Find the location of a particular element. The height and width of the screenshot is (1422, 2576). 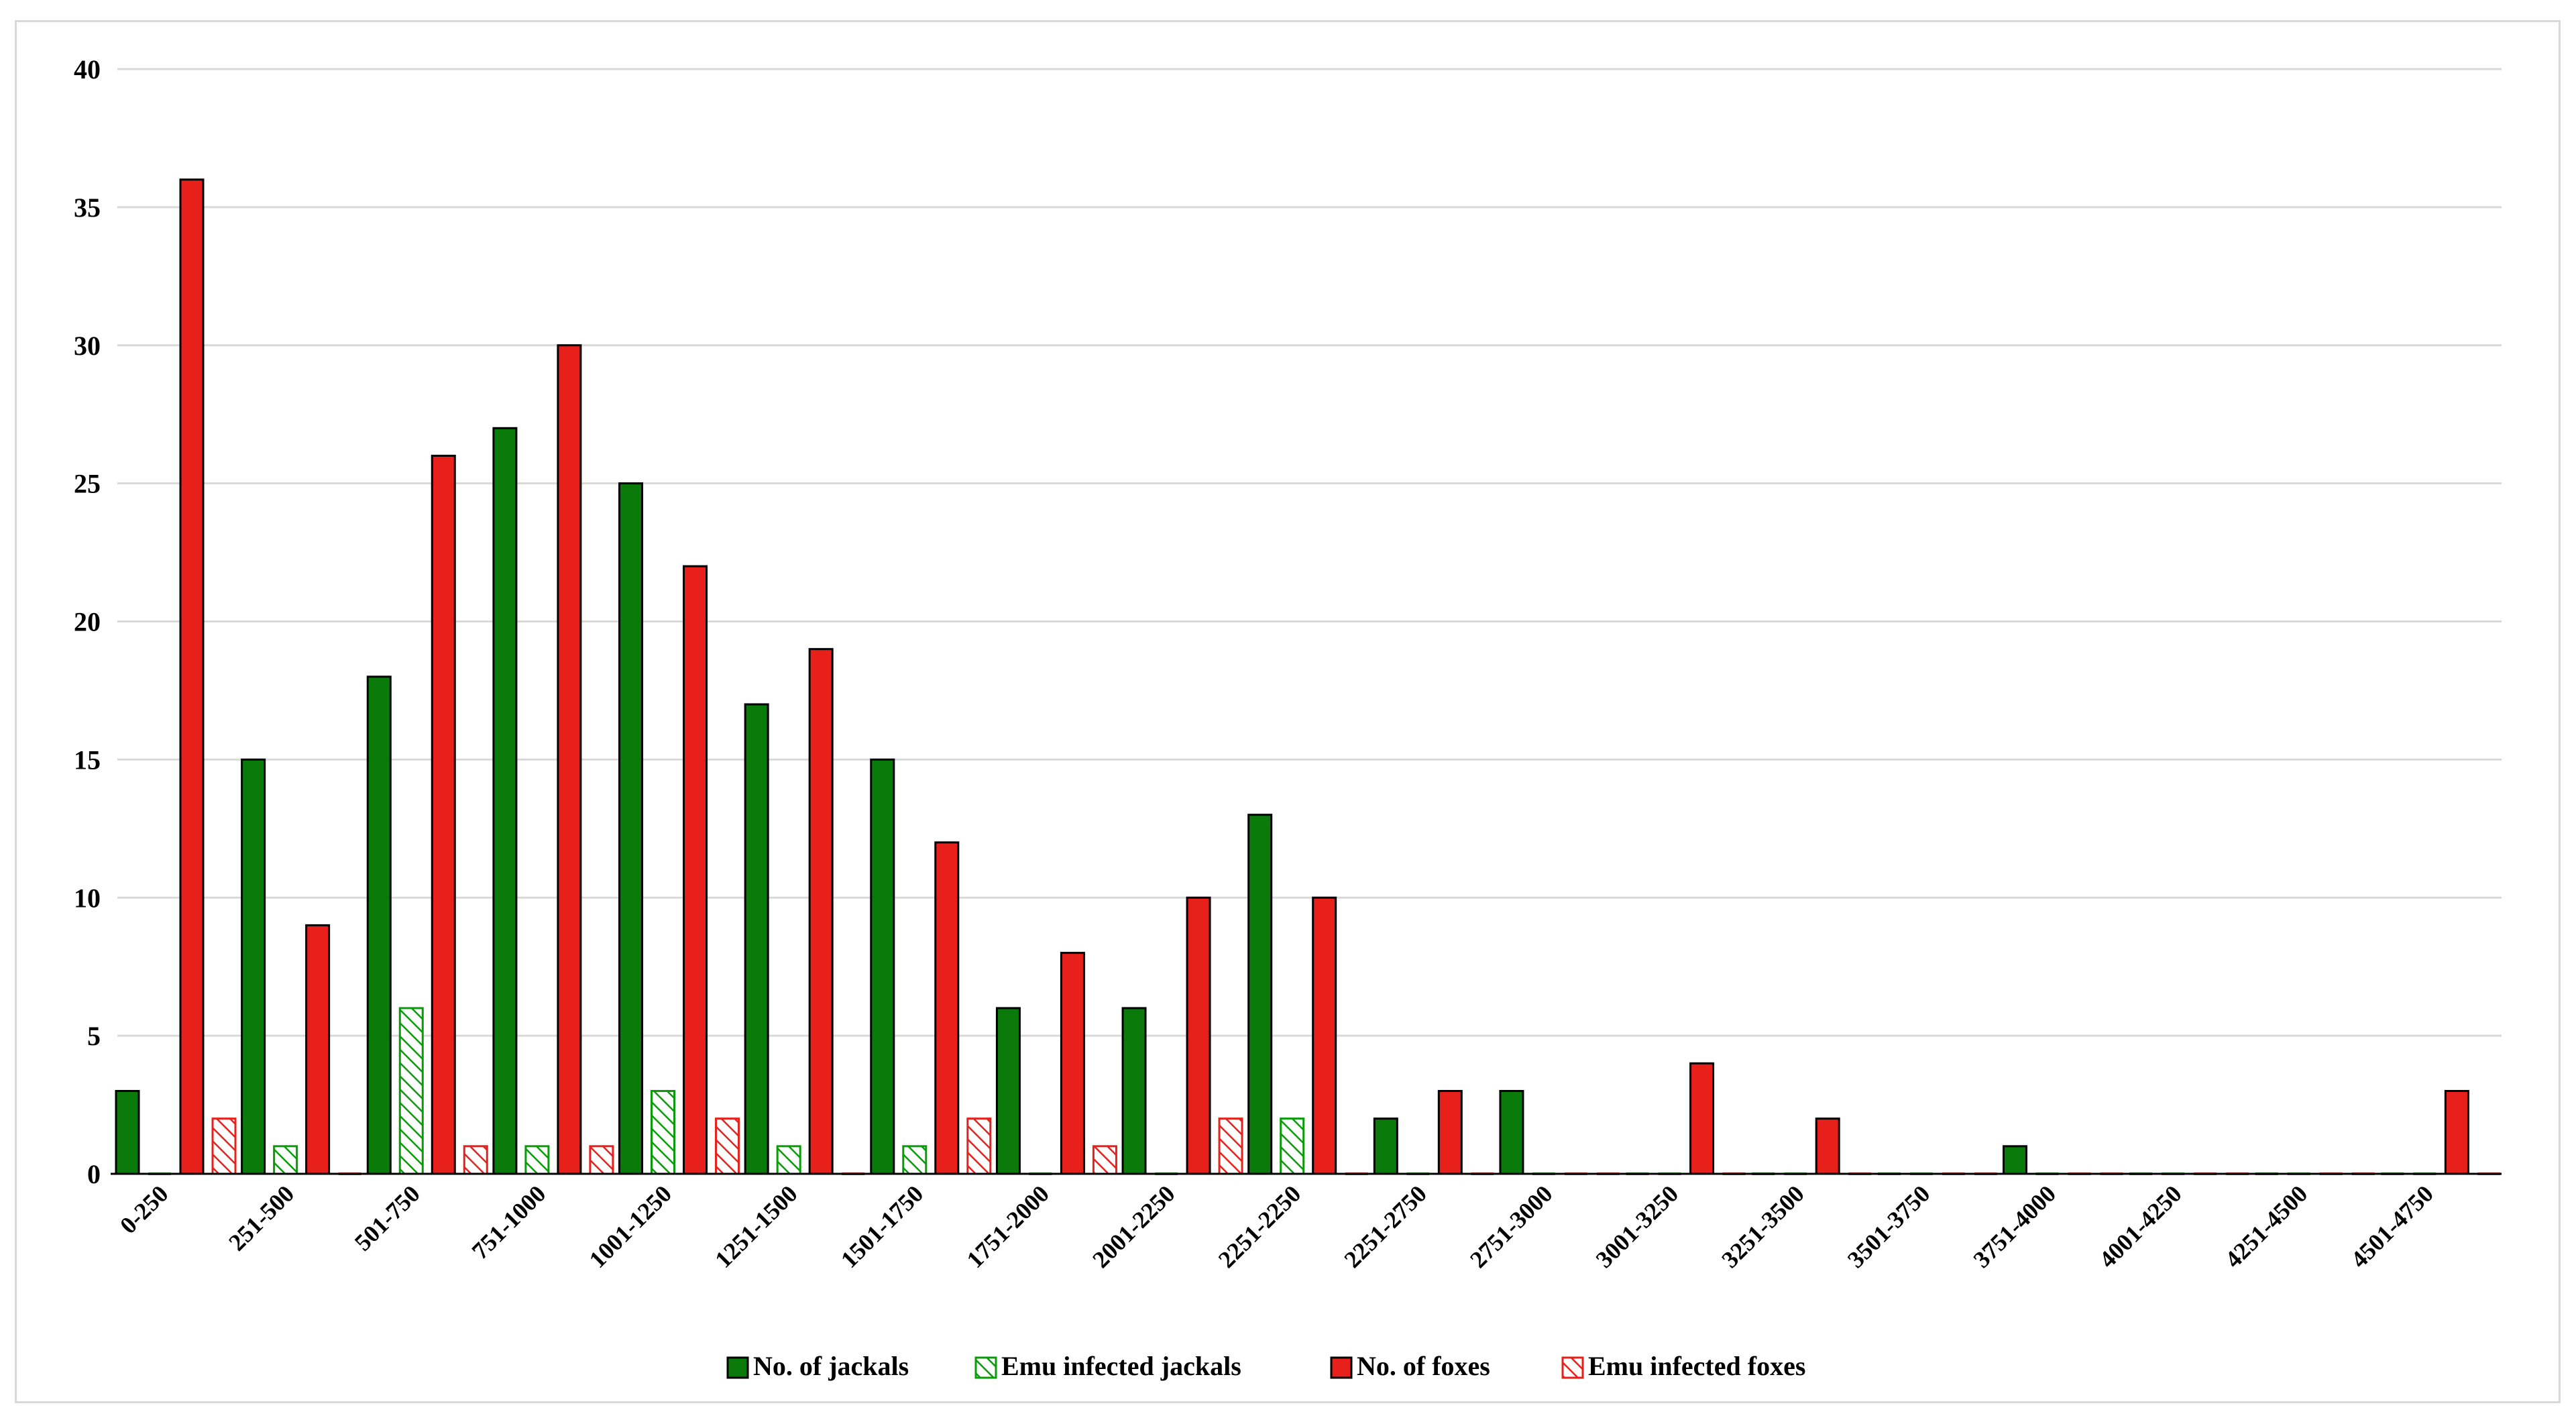

x-tick-label: 3001-3250 is located at coordinates (1637, 1226).